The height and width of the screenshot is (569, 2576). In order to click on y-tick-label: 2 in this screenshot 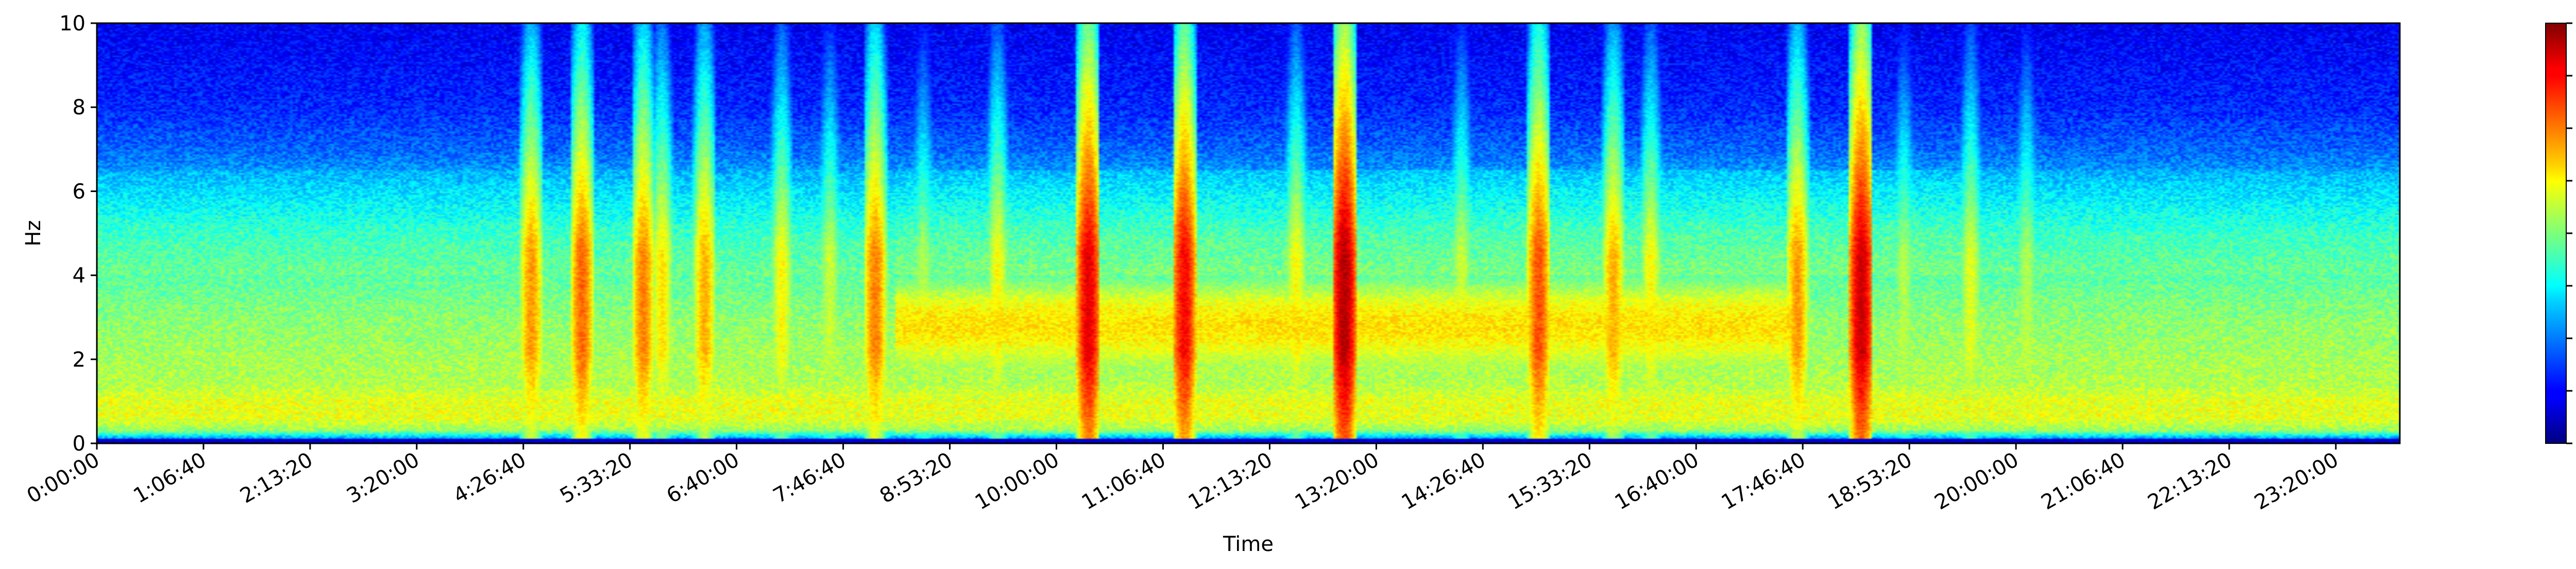, I will do `click(79, 360)`.